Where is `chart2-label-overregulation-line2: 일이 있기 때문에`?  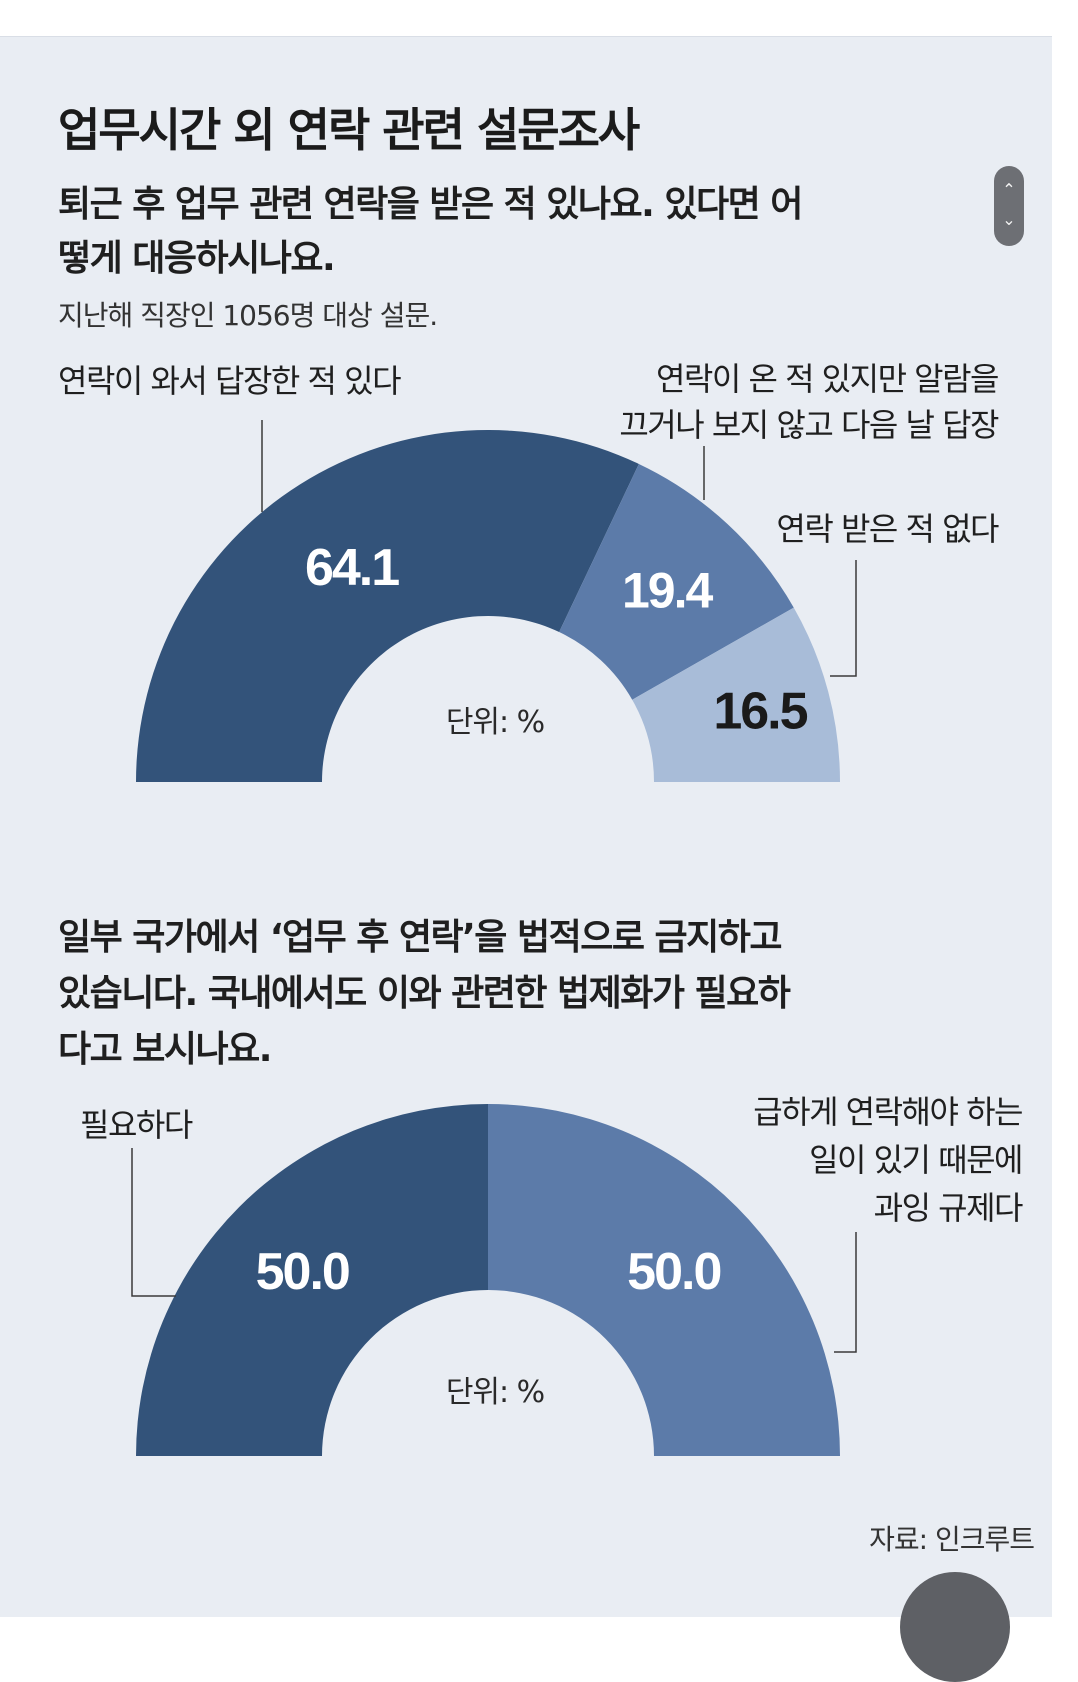
chart2-label-overregulation-line2: 일이 있기 때문에 is located at coordinates (916, 1160).